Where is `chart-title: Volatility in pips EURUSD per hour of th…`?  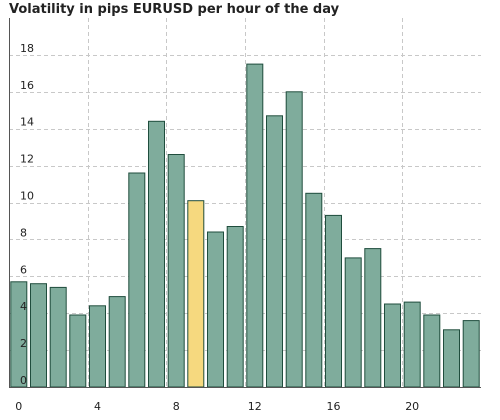
chart-title: Volatility in pips EURUSD per hour of th… is located at coordinates (174, 9).